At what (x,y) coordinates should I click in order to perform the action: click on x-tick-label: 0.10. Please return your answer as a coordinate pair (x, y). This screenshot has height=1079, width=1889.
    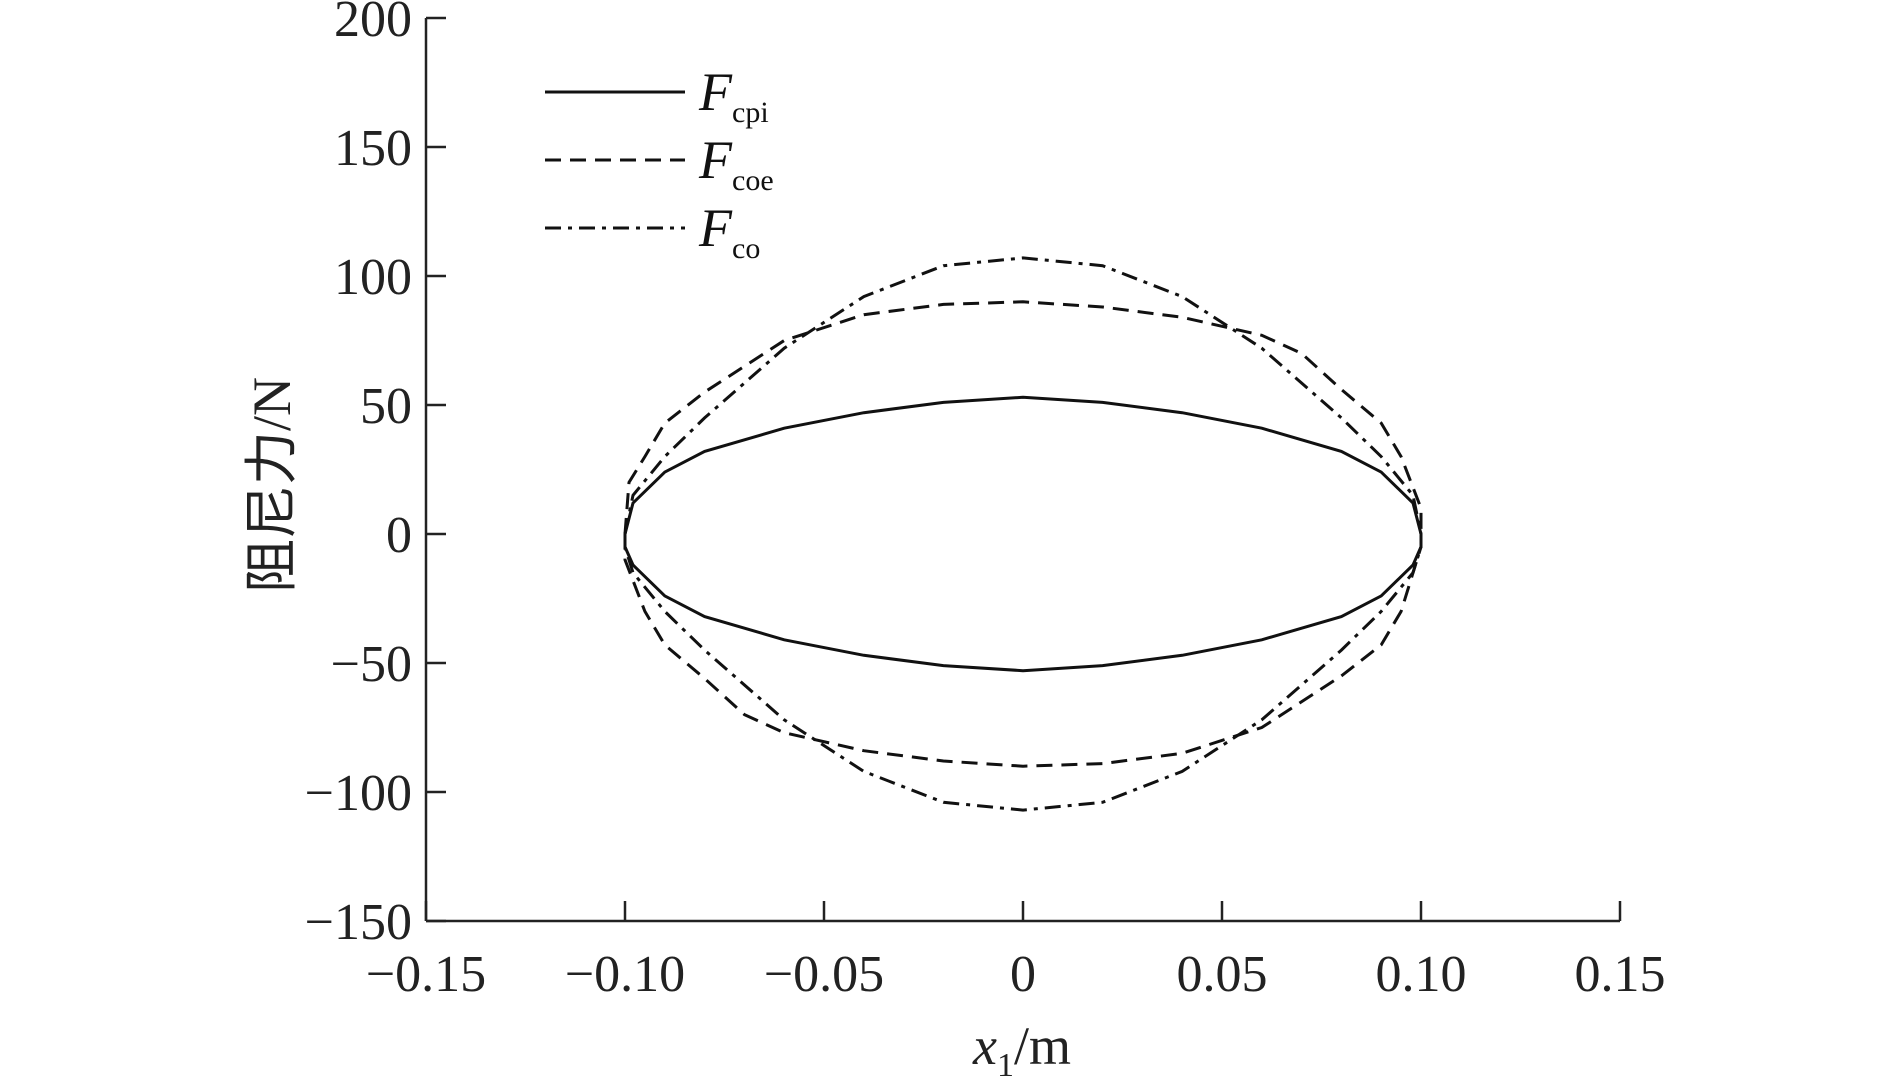
    Looking at the image, I should click on (1421, 974).